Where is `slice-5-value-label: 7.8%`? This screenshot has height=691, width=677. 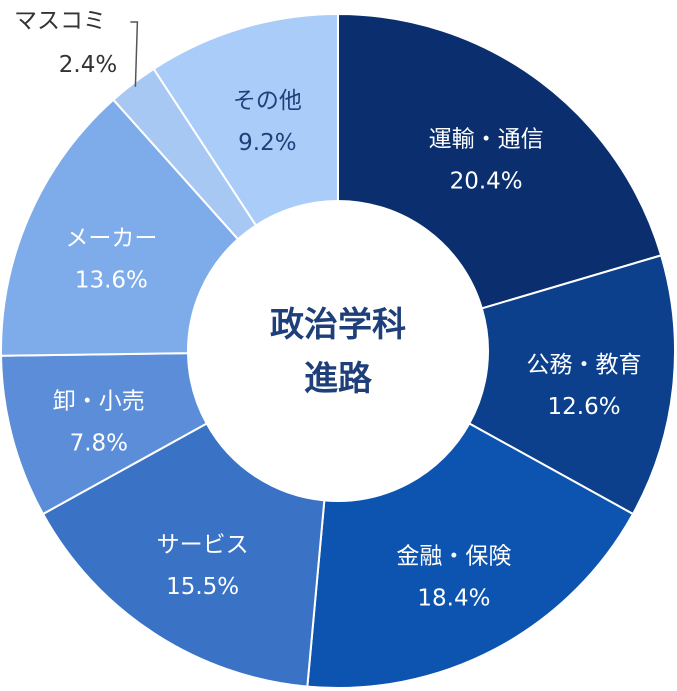 slice-5-value-label: 7.8% is located at coordinates (99, 443).